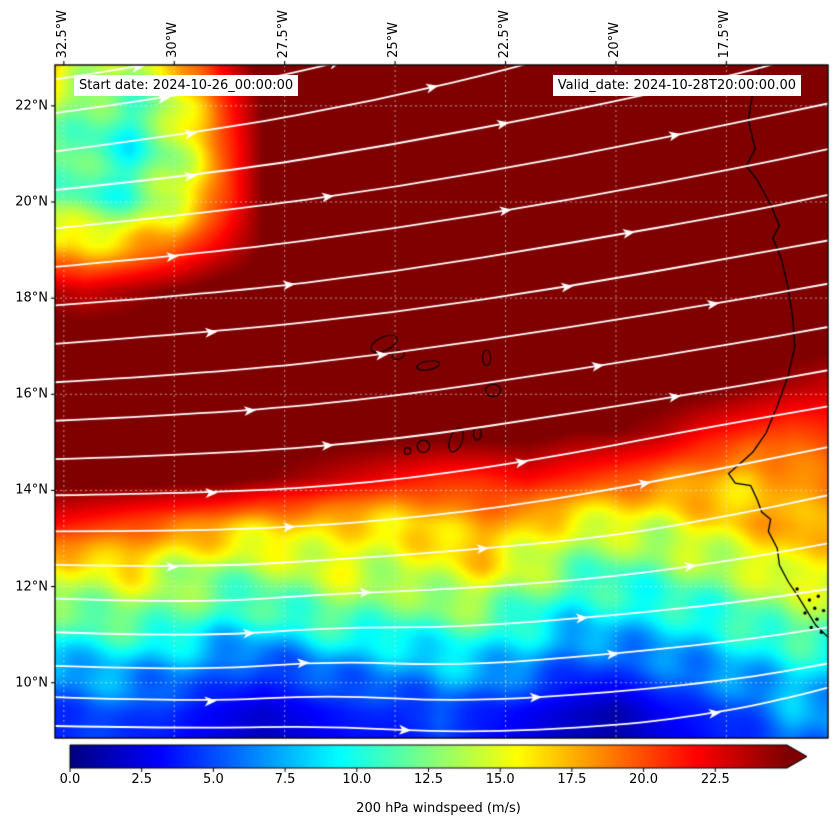  What do you see at coordinates (31, 490) in the screenshot?
I see `y-tick-label: 14°N` at bounding box center [31, 490].